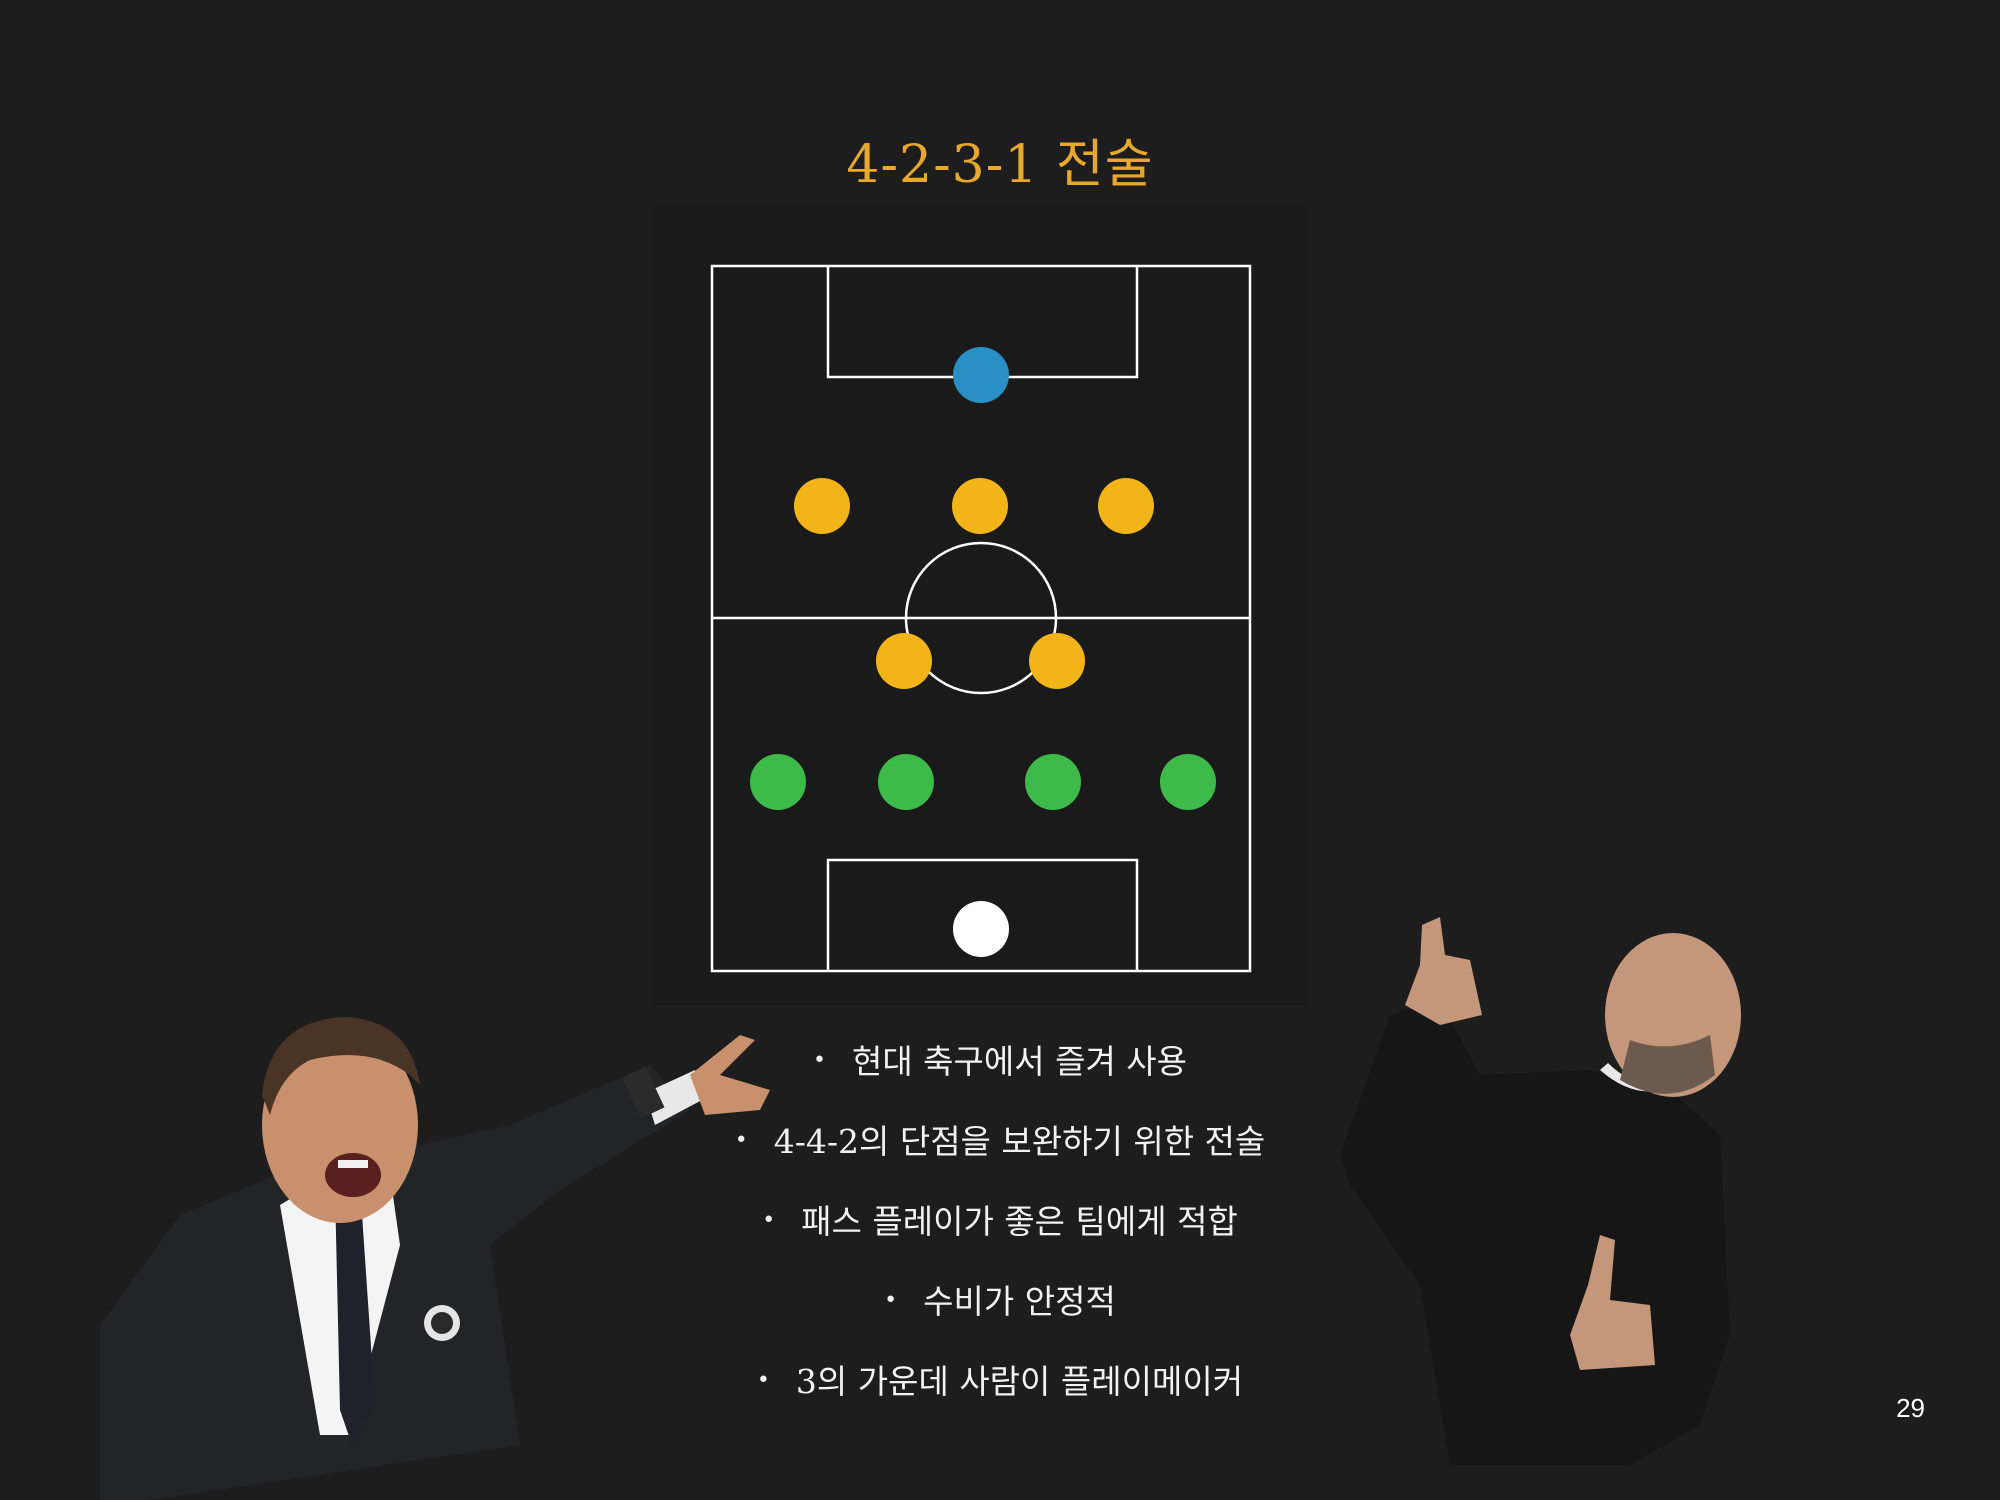  I want to click on holding-mid-right-player, so click(1057, 661).